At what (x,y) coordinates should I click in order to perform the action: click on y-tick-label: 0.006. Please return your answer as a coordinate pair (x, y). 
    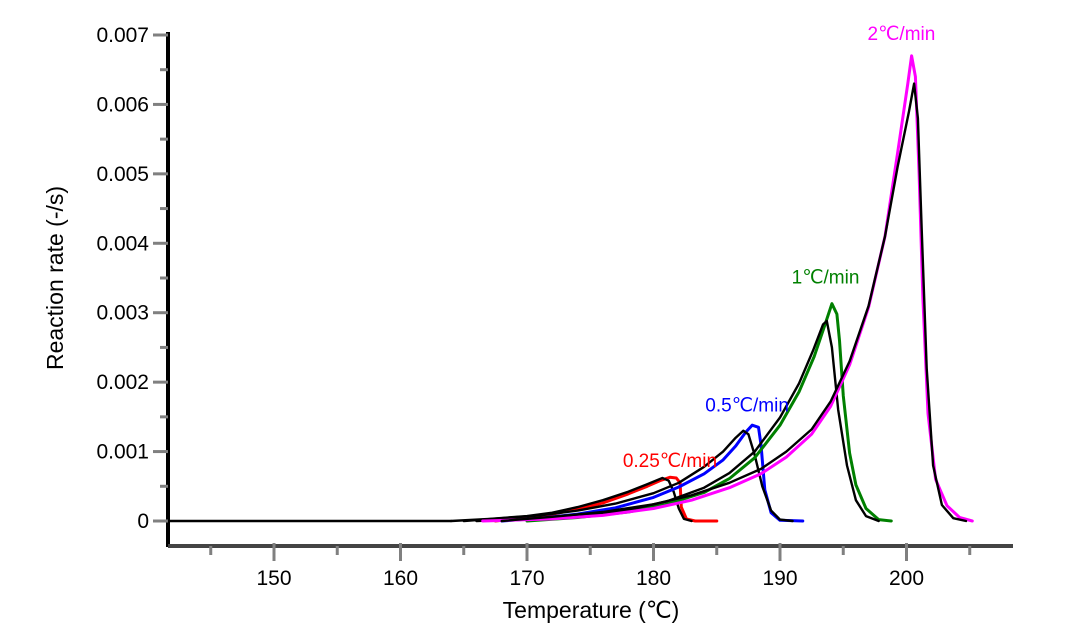
    Looking at the image, I should click on (122, 104).